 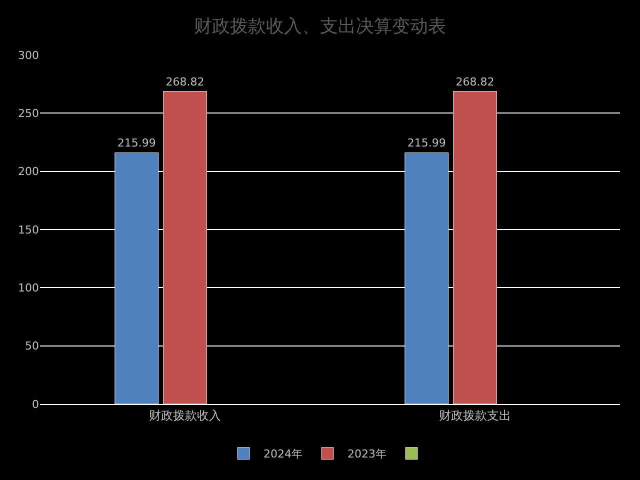 I want to click on y-tick-label: 250, so click(x=28, y=113).